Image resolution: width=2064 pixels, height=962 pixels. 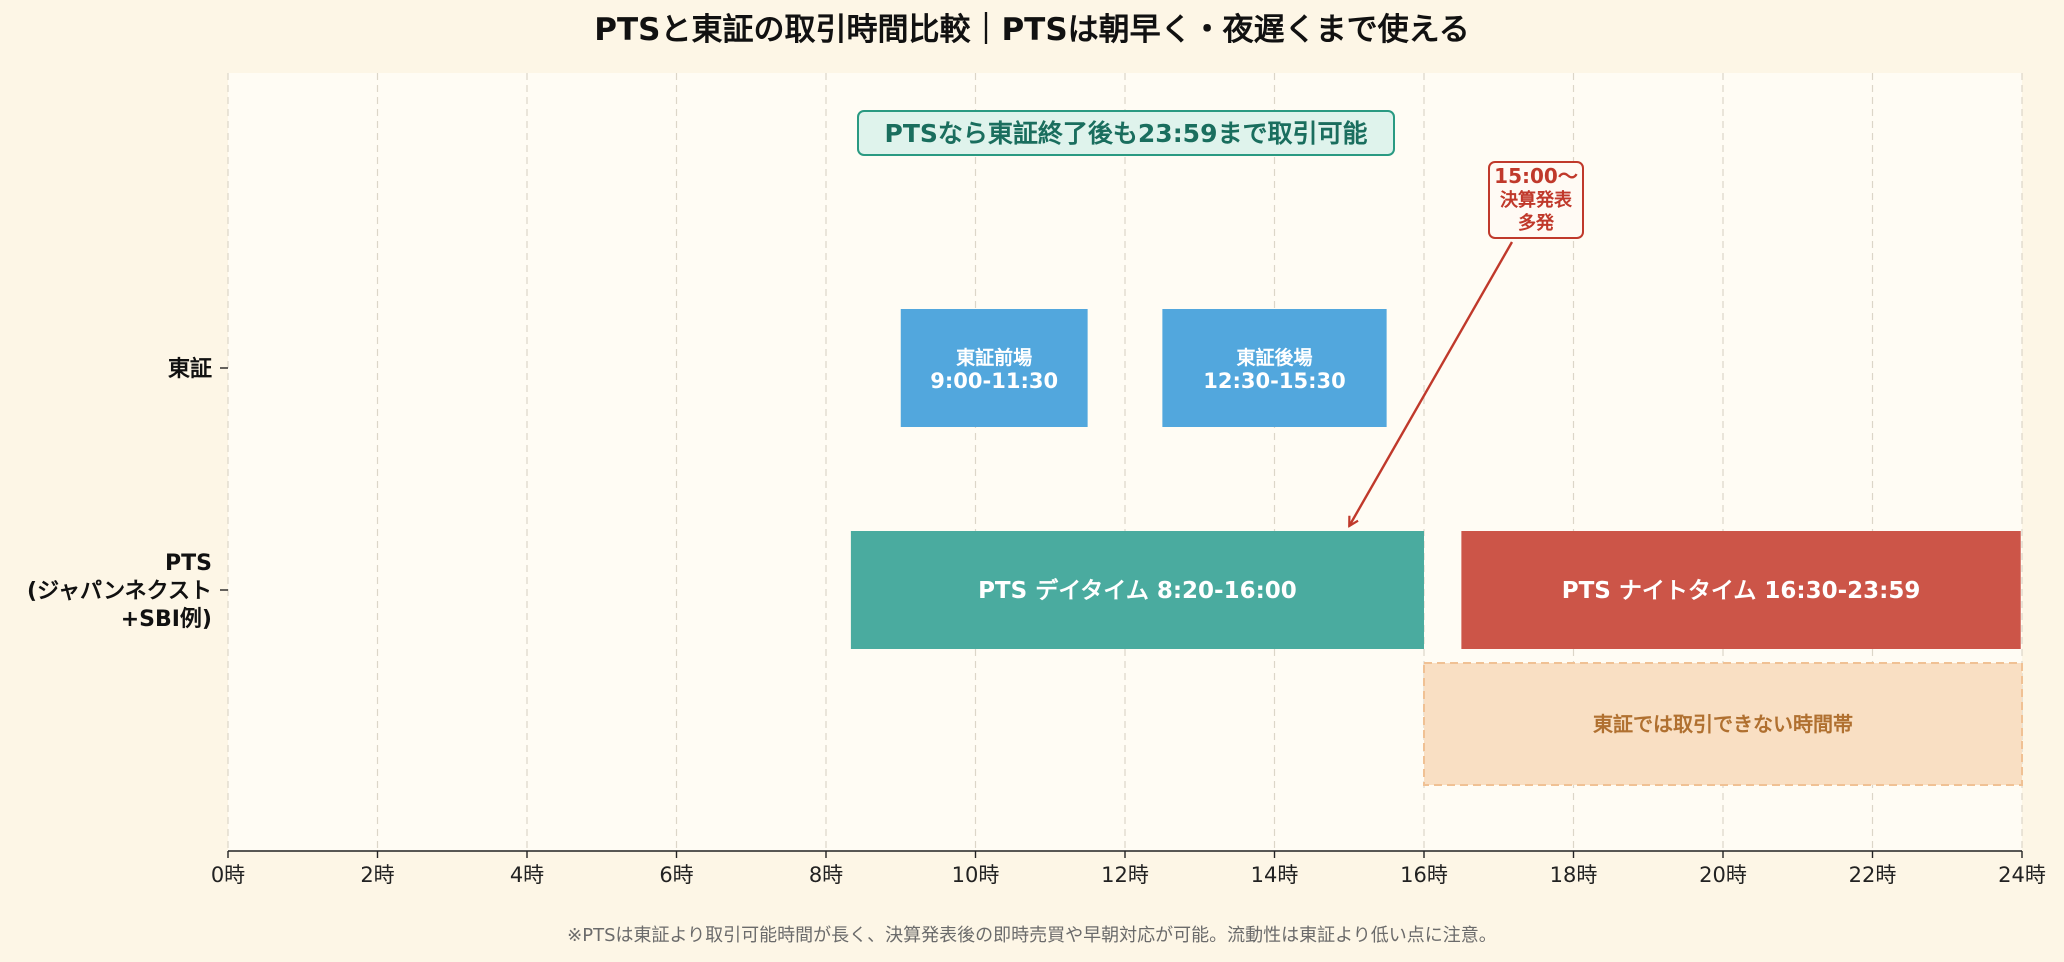 What do you see at coordinates (1424, 875) in the screenshot?
I see `x-tick-label: 16時` at bounding box center [1424, 875].